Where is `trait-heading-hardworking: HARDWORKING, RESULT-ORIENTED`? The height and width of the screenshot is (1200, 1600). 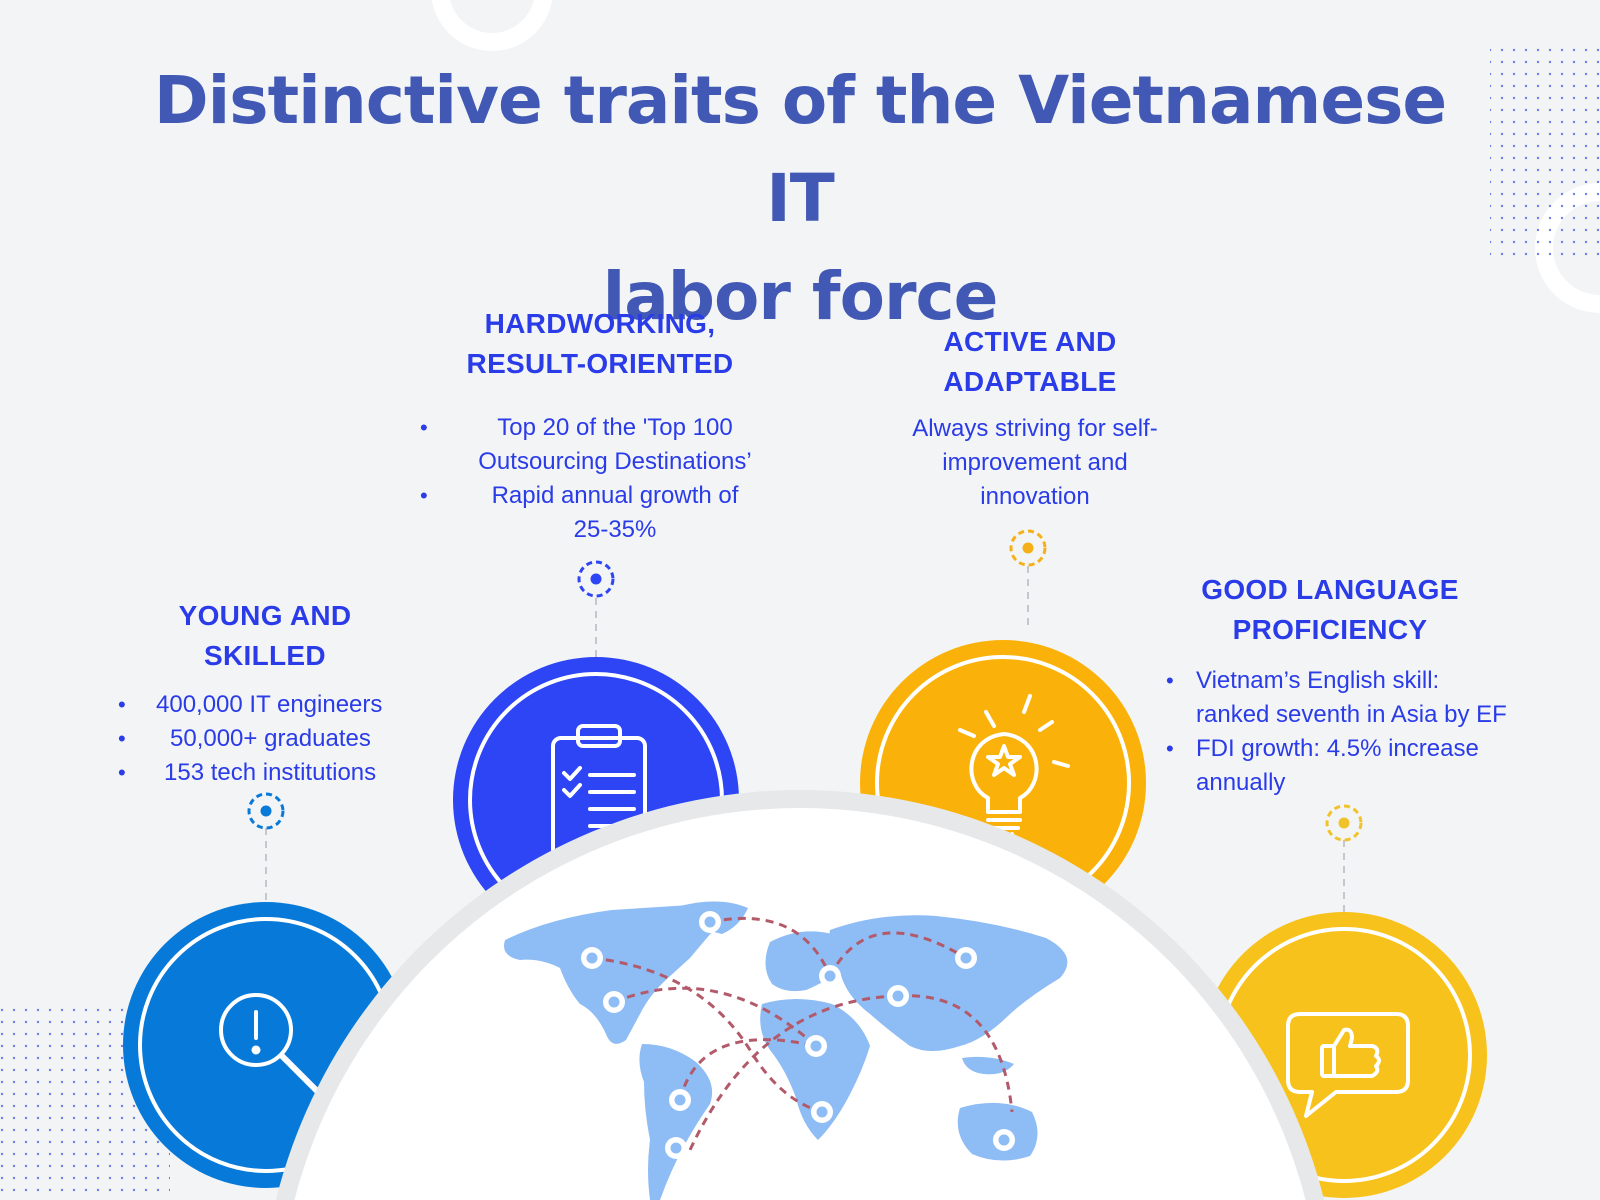
trait-heading-hardworking: HARDWORKING, RESULT-ORIENTED is located at coordinates (600, 343).